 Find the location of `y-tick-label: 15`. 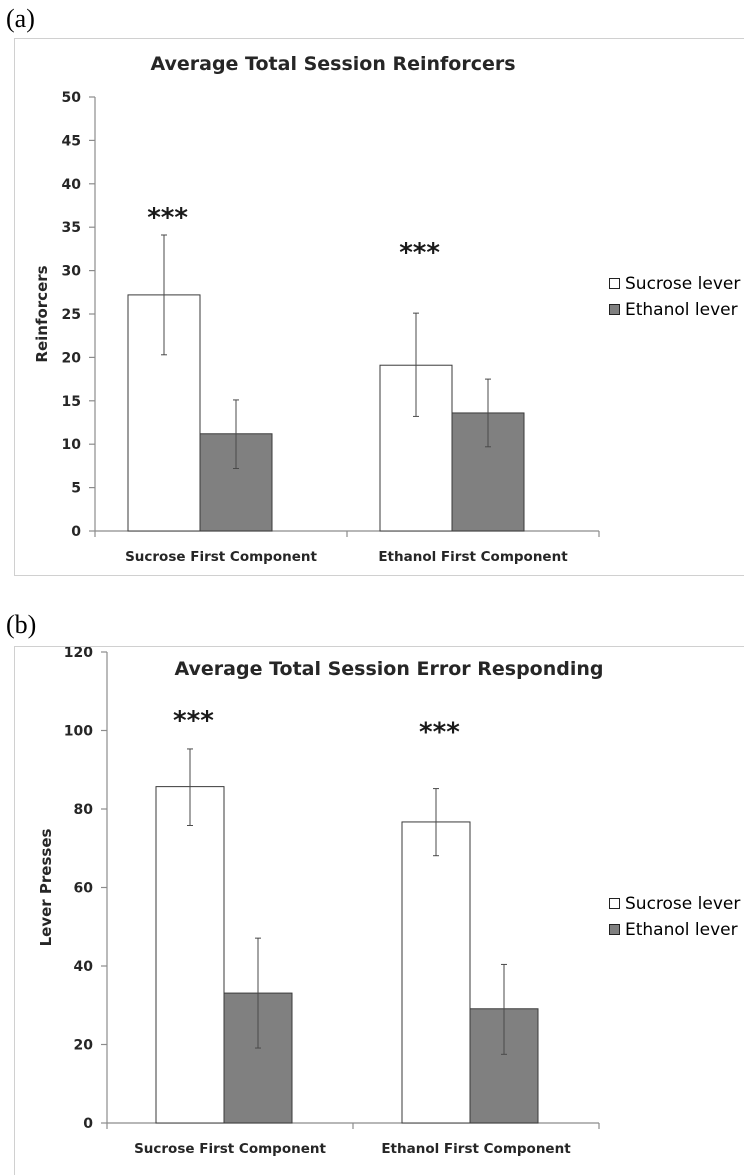

y-tick-label: 15 is located at coordinates (71, 402).